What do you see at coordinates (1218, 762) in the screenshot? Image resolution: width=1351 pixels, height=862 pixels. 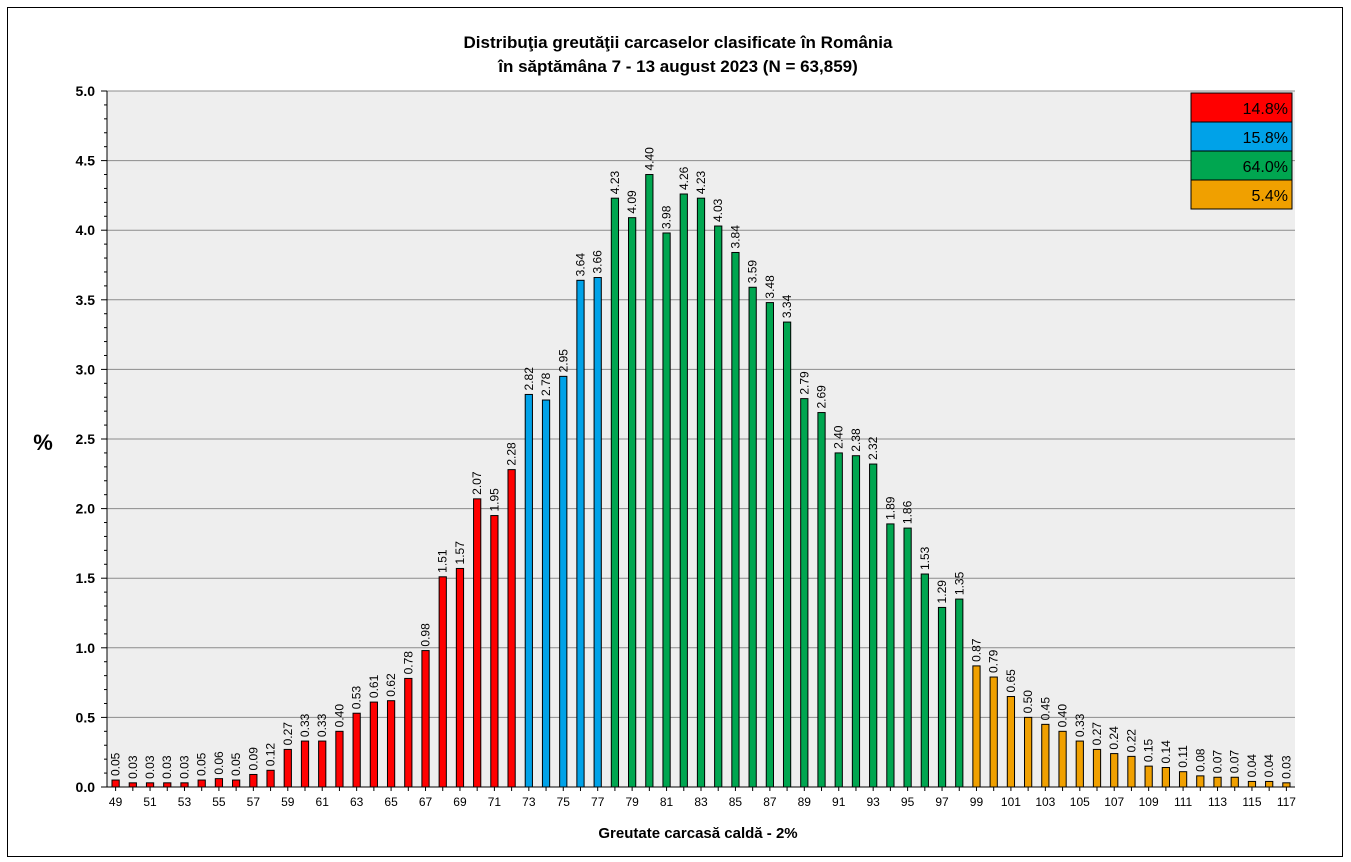 I see `value-label: 0.07` at bounding box center [1218, 762].